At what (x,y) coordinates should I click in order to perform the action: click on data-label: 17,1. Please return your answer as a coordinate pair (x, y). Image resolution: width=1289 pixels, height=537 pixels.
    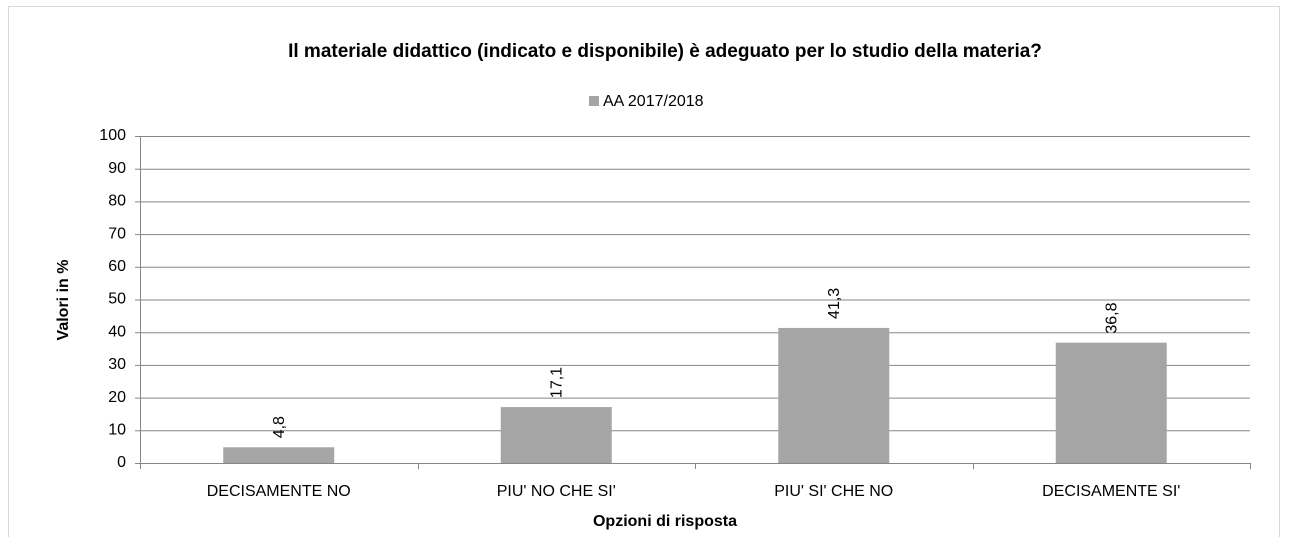
    Looking at the image, I should click on (556, 382).